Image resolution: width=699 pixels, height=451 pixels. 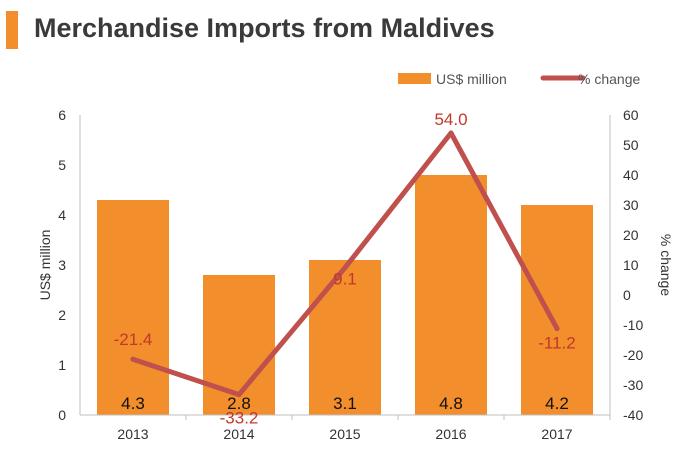 I want to click on y-tick-label: 2, so click(x=62, y=315).